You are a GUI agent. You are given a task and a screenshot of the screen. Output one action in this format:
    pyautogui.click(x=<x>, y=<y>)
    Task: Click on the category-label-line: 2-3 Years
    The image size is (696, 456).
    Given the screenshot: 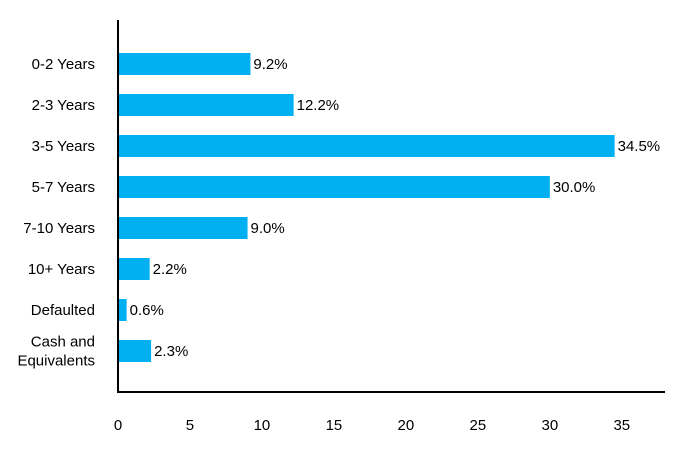 What is the action you would take?
    pyautogui.click(x=63, y=105)
    